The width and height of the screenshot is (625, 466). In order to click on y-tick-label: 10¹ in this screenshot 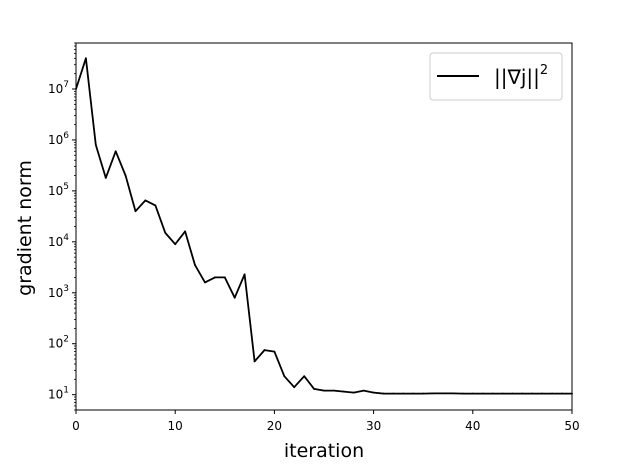, I will do `click(58, 394)`.